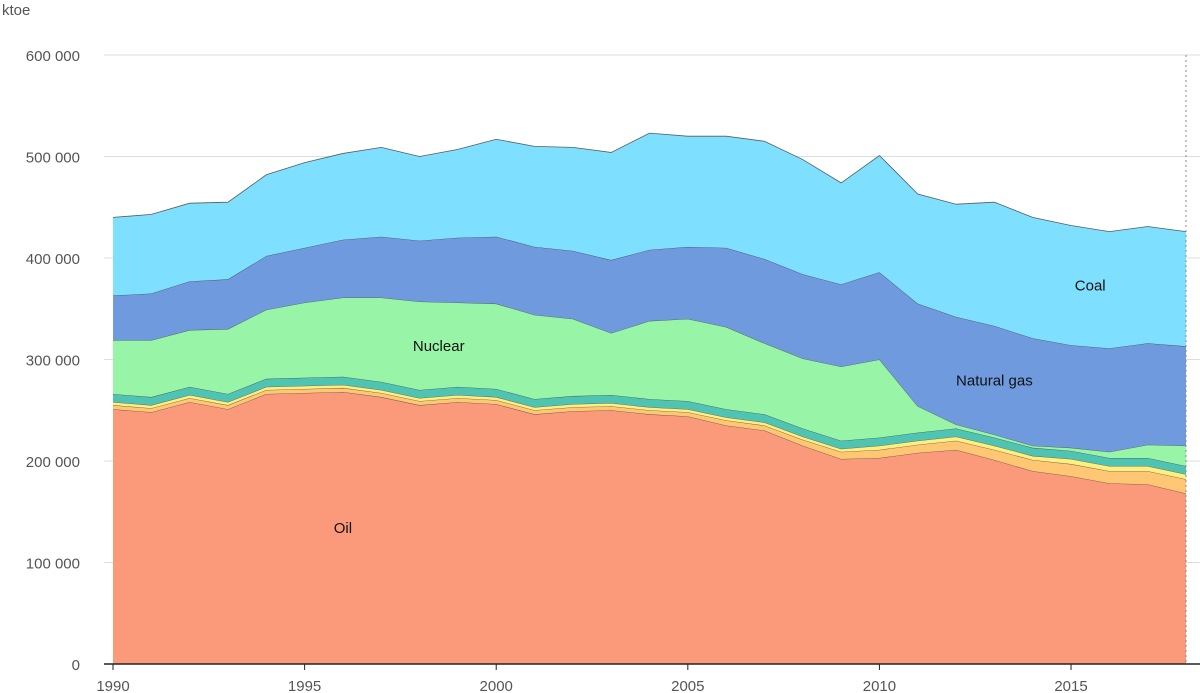 The width and height of the screenshot is (1200, 693). What do you see at coordinates (53, 259) in the screenshot?
I see `y-tick-label: 400 000` at bounding box center [53, 259].